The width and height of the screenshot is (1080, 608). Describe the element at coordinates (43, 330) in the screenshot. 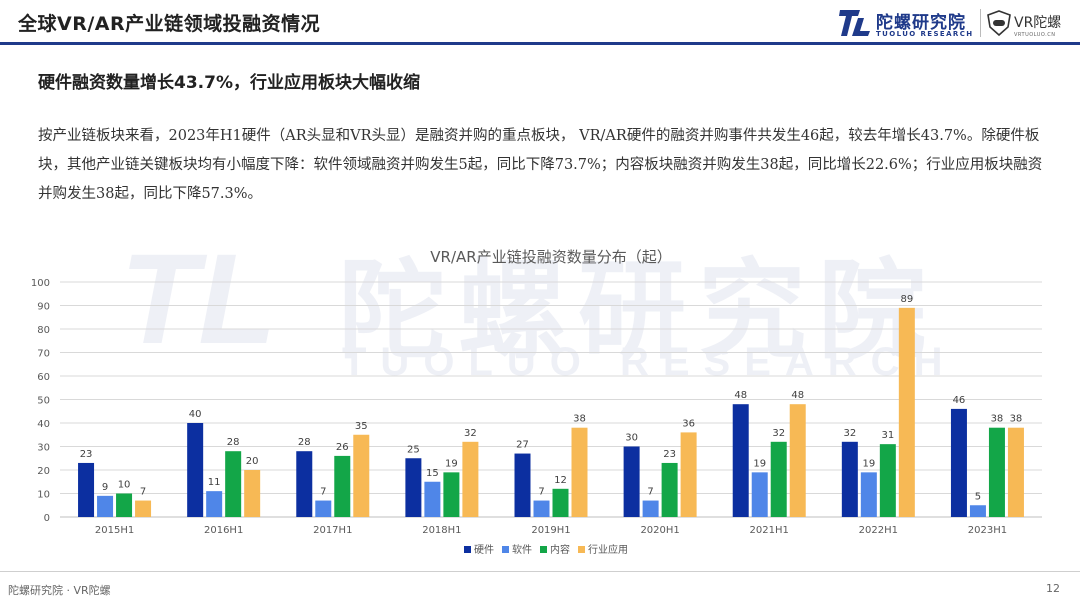

I see `y-tick-label: 80` at that location.